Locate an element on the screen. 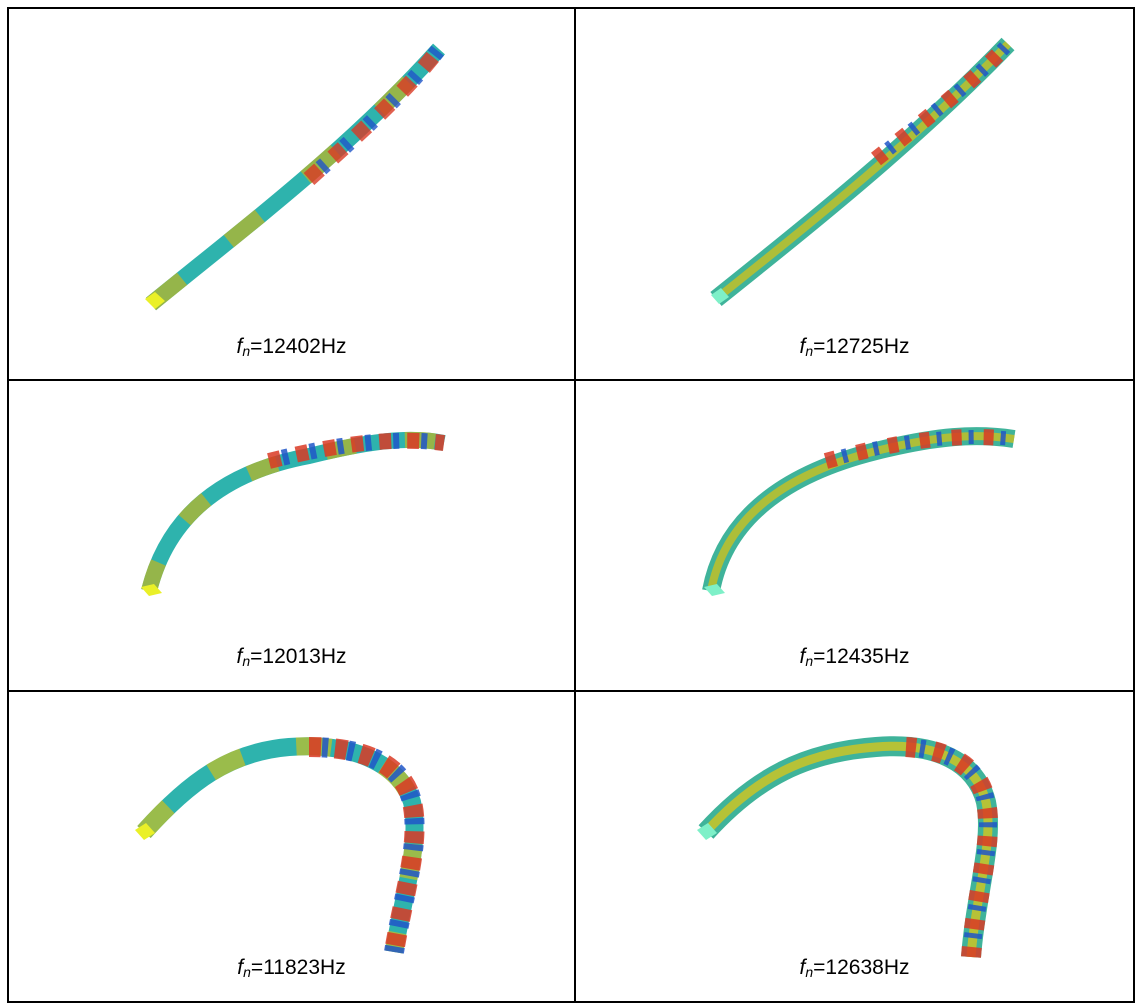  frequency-caption-1: fn=12402Hz is located at coordinates (291, 347).